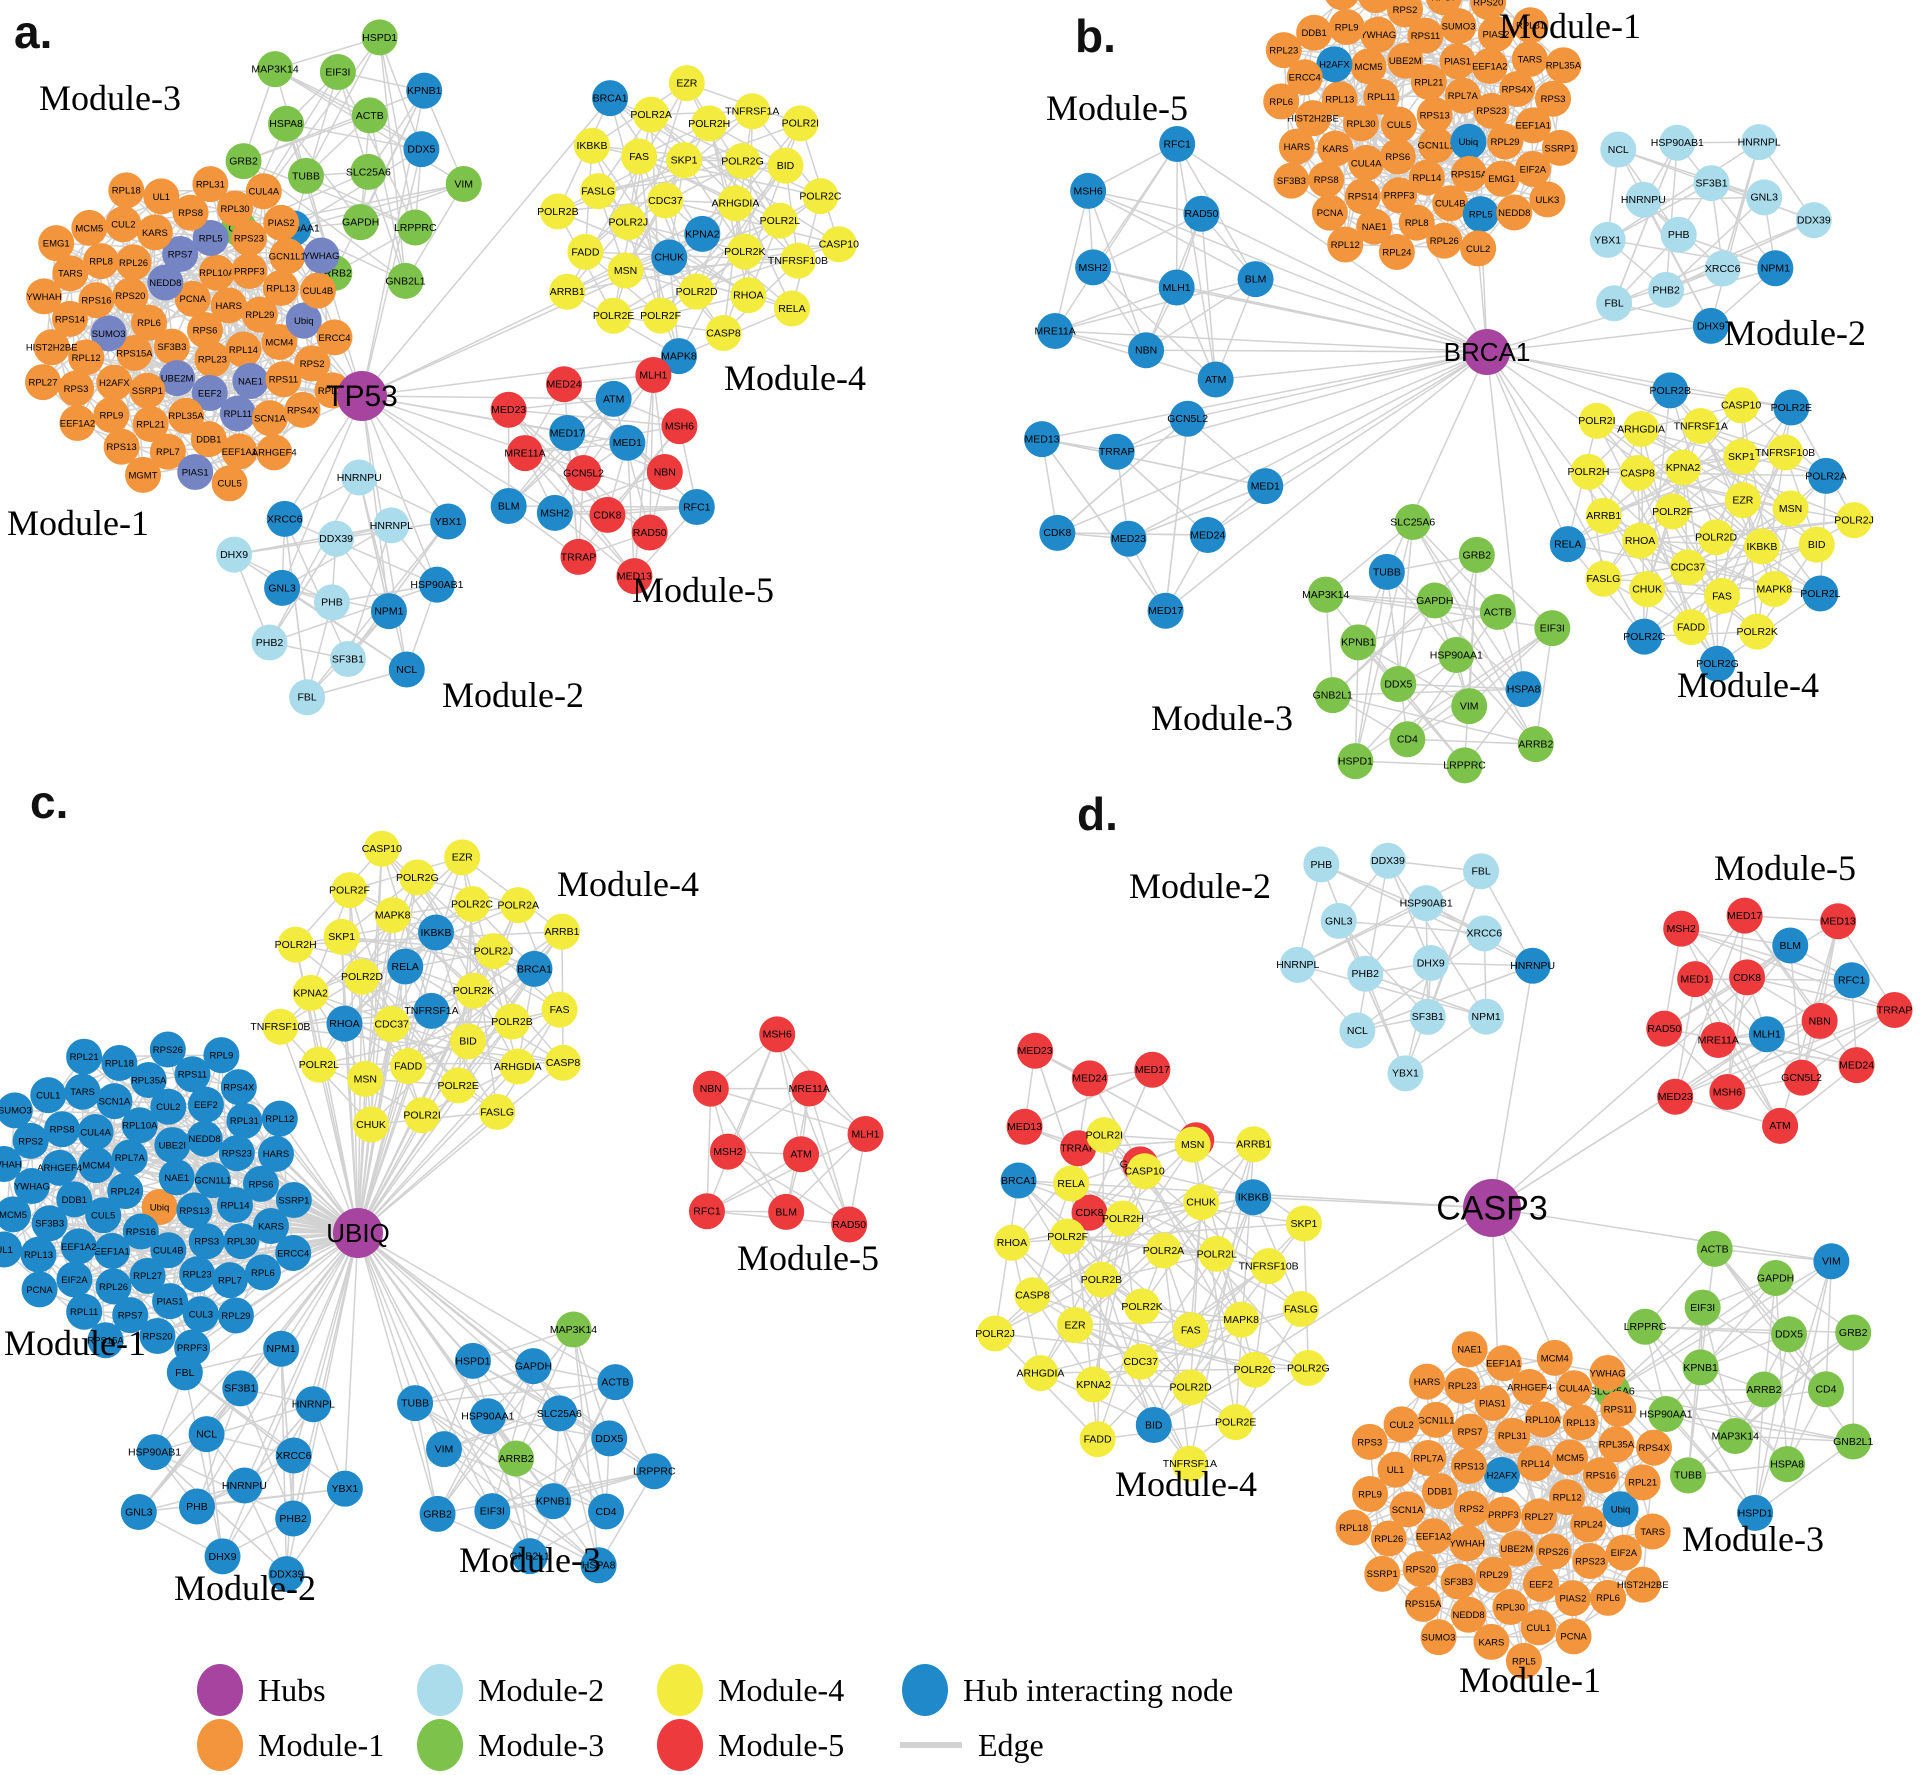 This screenshot has width=1923, height=1775. I want to click on hub-node, so click(1492, 1208).